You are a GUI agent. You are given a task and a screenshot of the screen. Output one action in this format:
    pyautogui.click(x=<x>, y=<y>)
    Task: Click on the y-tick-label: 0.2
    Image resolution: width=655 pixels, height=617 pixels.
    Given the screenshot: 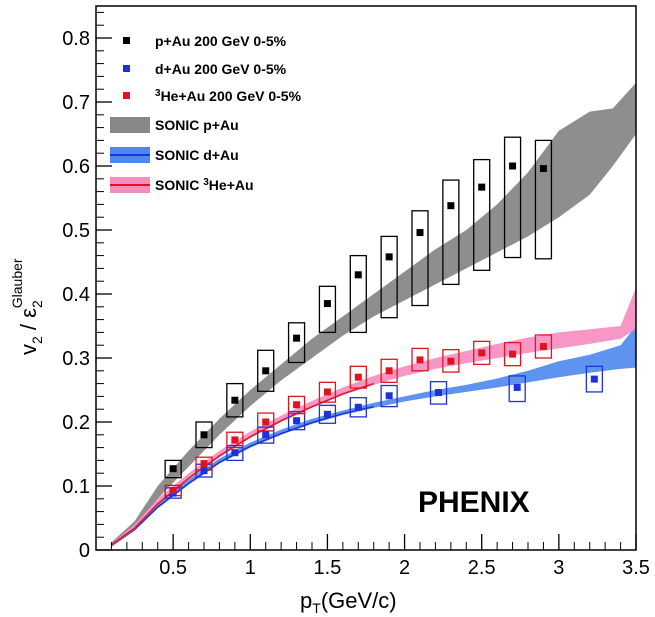 What is the action you would take?
    pyautogui.click(x=76, y=423)
    